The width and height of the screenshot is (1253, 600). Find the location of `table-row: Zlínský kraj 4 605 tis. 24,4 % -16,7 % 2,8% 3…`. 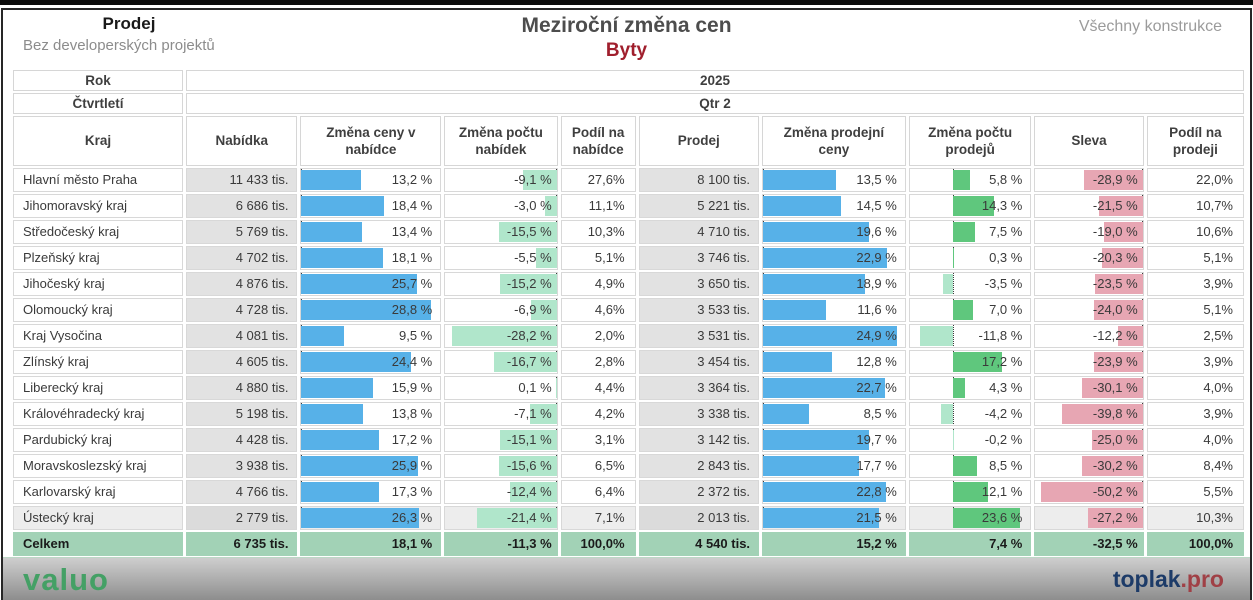

table-row: Zlínský kraj 4 605 tis. 24,4 % -16,7 % 2,8% 3… is located at coordinates (628, 362).